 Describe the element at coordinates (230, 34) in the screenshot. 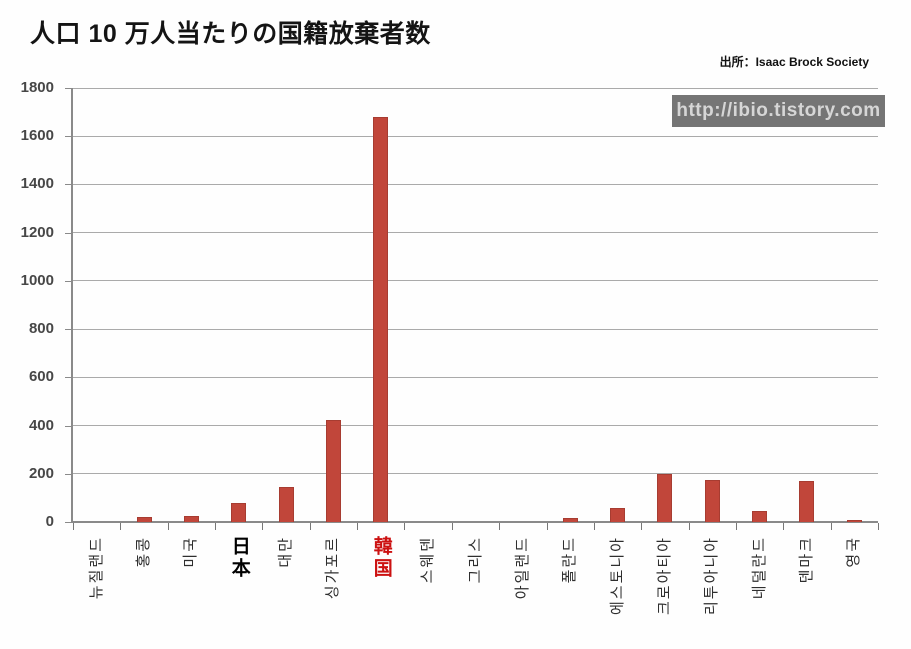

I see `chart-title: 人口 10 万人当たりの国籍放棄者数` at that location.